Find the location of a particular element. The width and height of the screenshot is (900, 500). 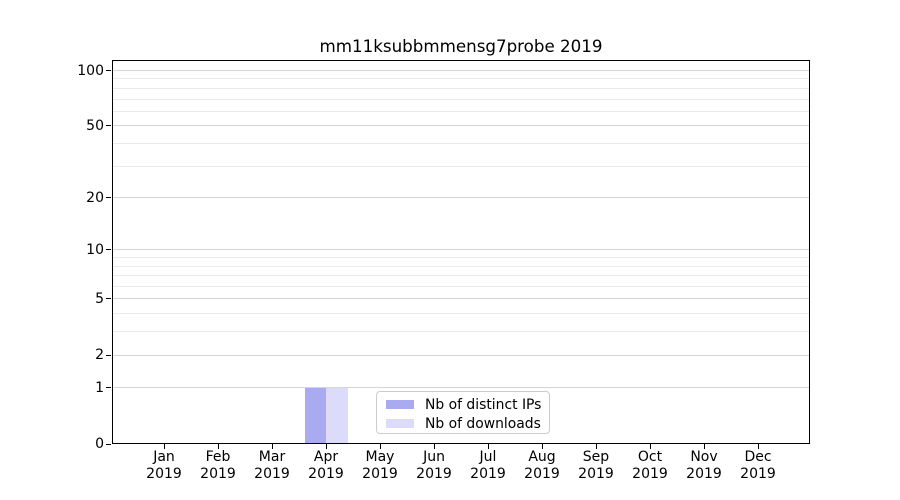

x-tick-label: Jan 2019 is located at coordinates (164, 465).